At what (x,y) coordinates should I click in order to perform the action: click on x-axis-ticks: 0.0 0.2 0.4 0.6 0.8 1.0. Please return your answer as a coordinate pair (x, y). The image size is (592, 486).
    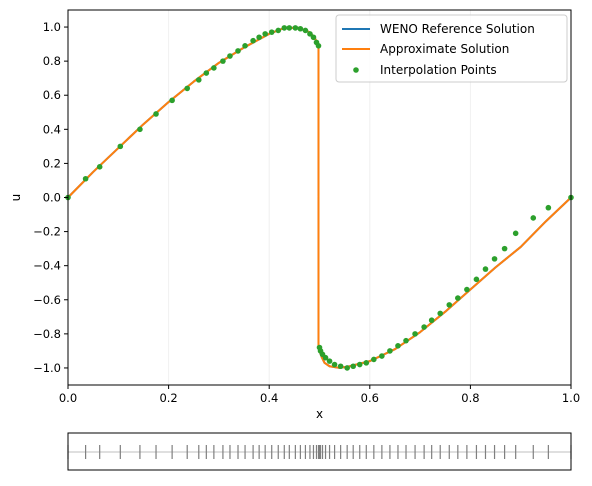
    Looking at the image, I should click on (319, 395).